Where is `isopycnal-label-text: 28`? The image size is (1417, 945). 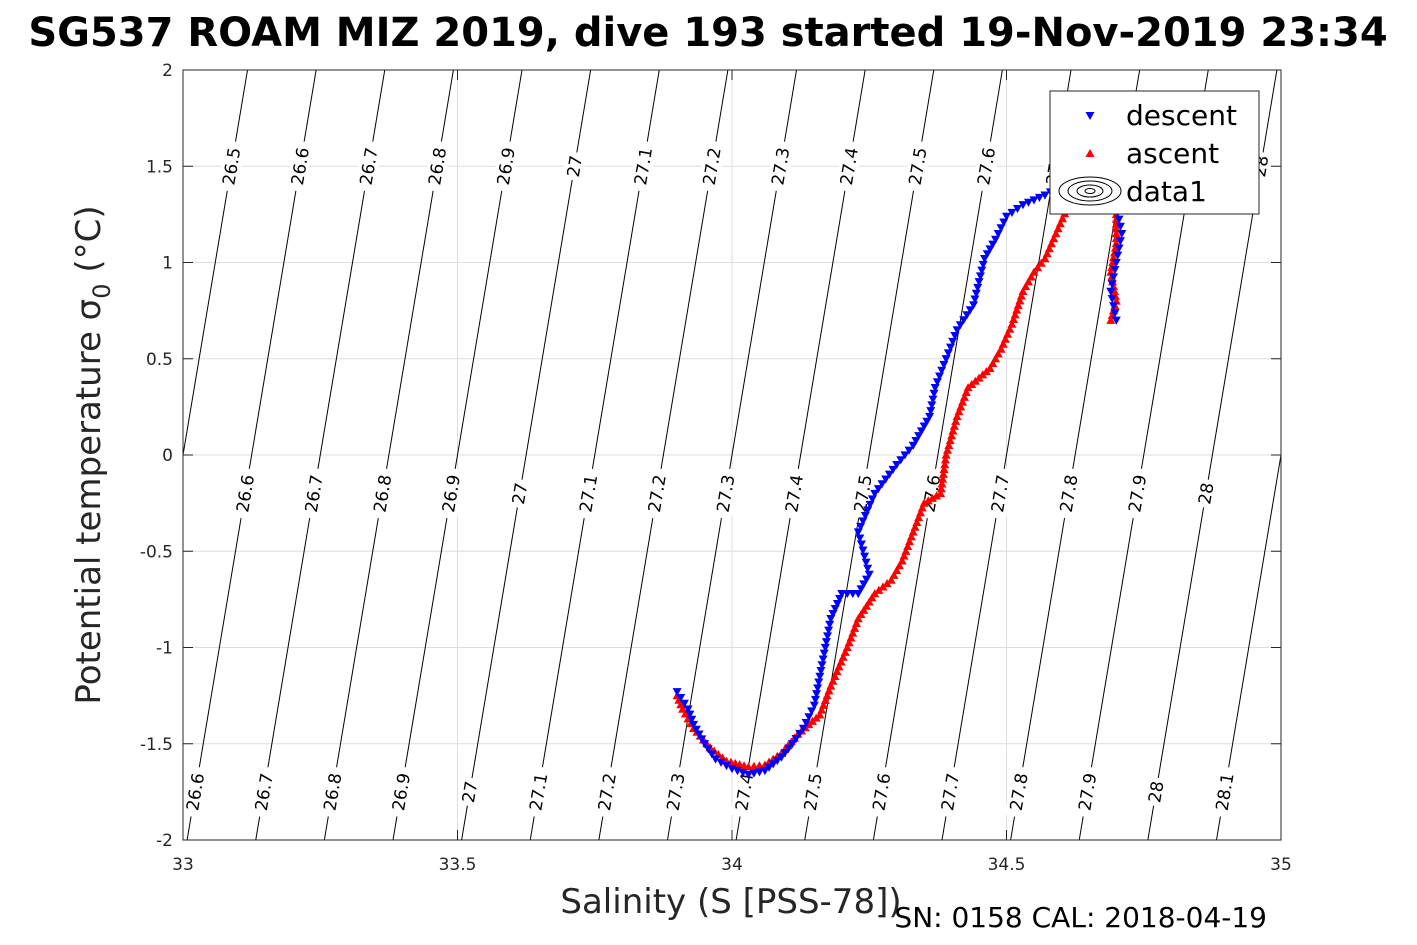 isopycnal-label-text: 28 is located at coordinates (1206, 493).